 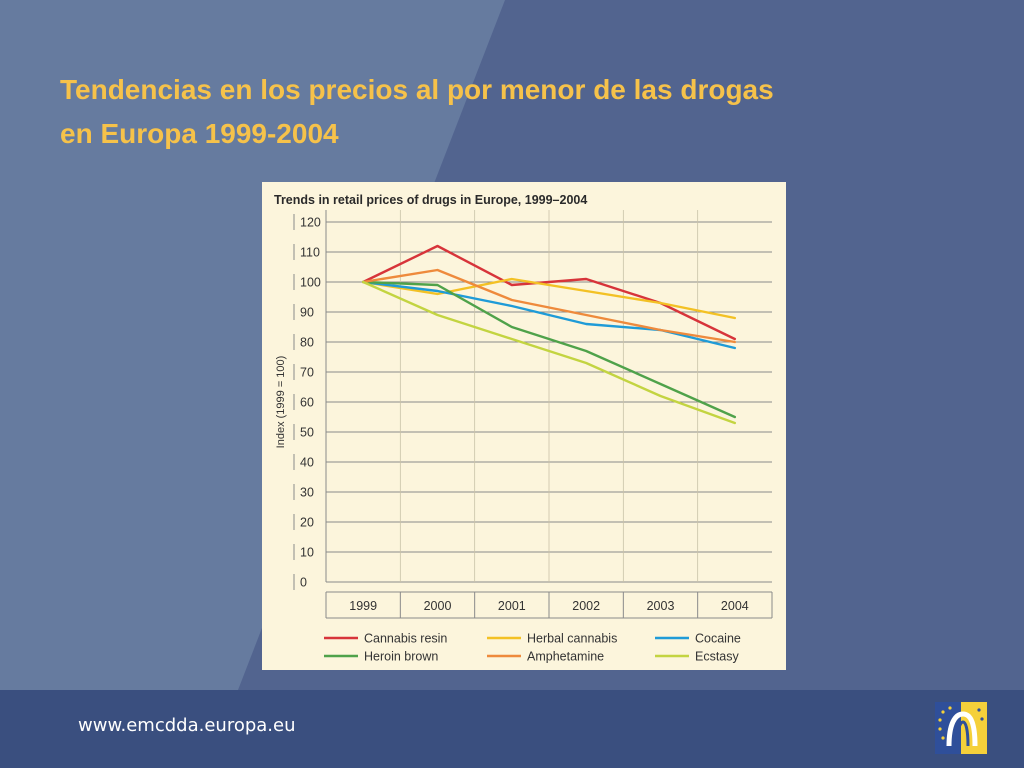 I want to click on legend-label: Herbal cannabis, so click(x=572, y=639).